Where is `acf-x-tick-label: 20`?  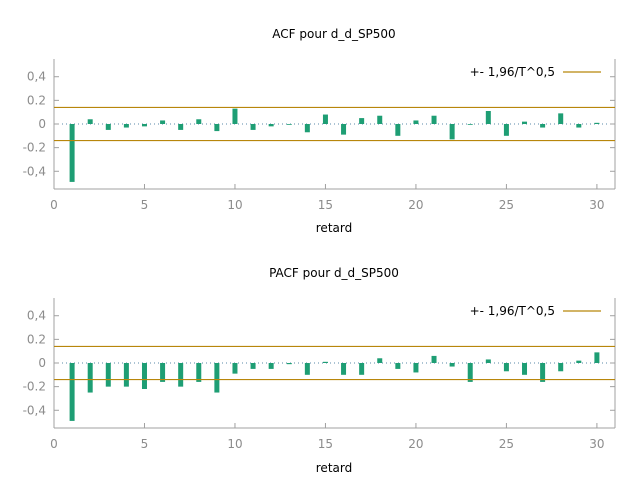
acf-x-tick-label: 20 is located at coordinates (415, 205).